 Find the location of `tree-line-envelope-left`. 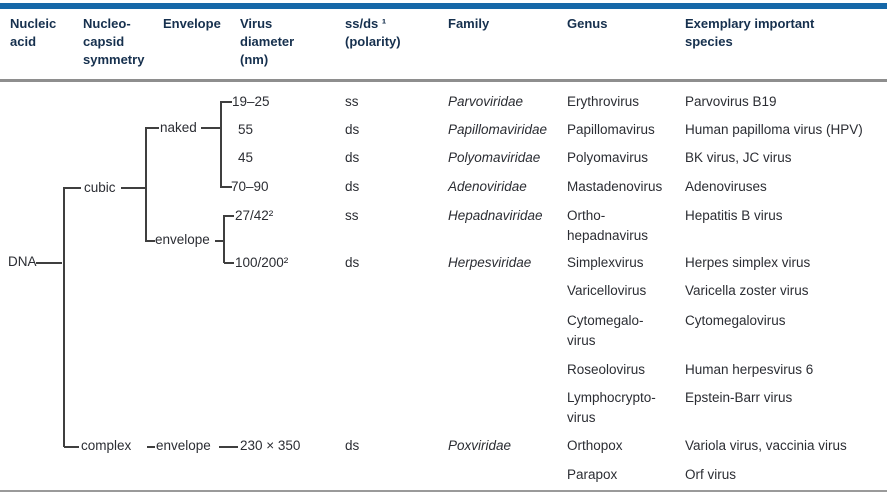

tree-line-envelope-left is located at coordinates (150, 241).